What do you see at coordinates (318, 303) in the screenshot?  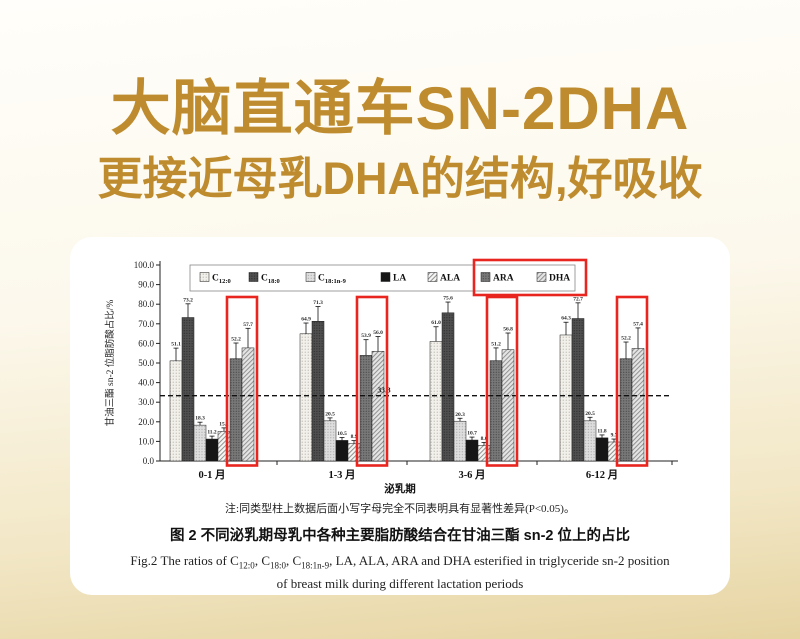 I see `bar-value-label: 71.3` at bounding box center [318, 303].